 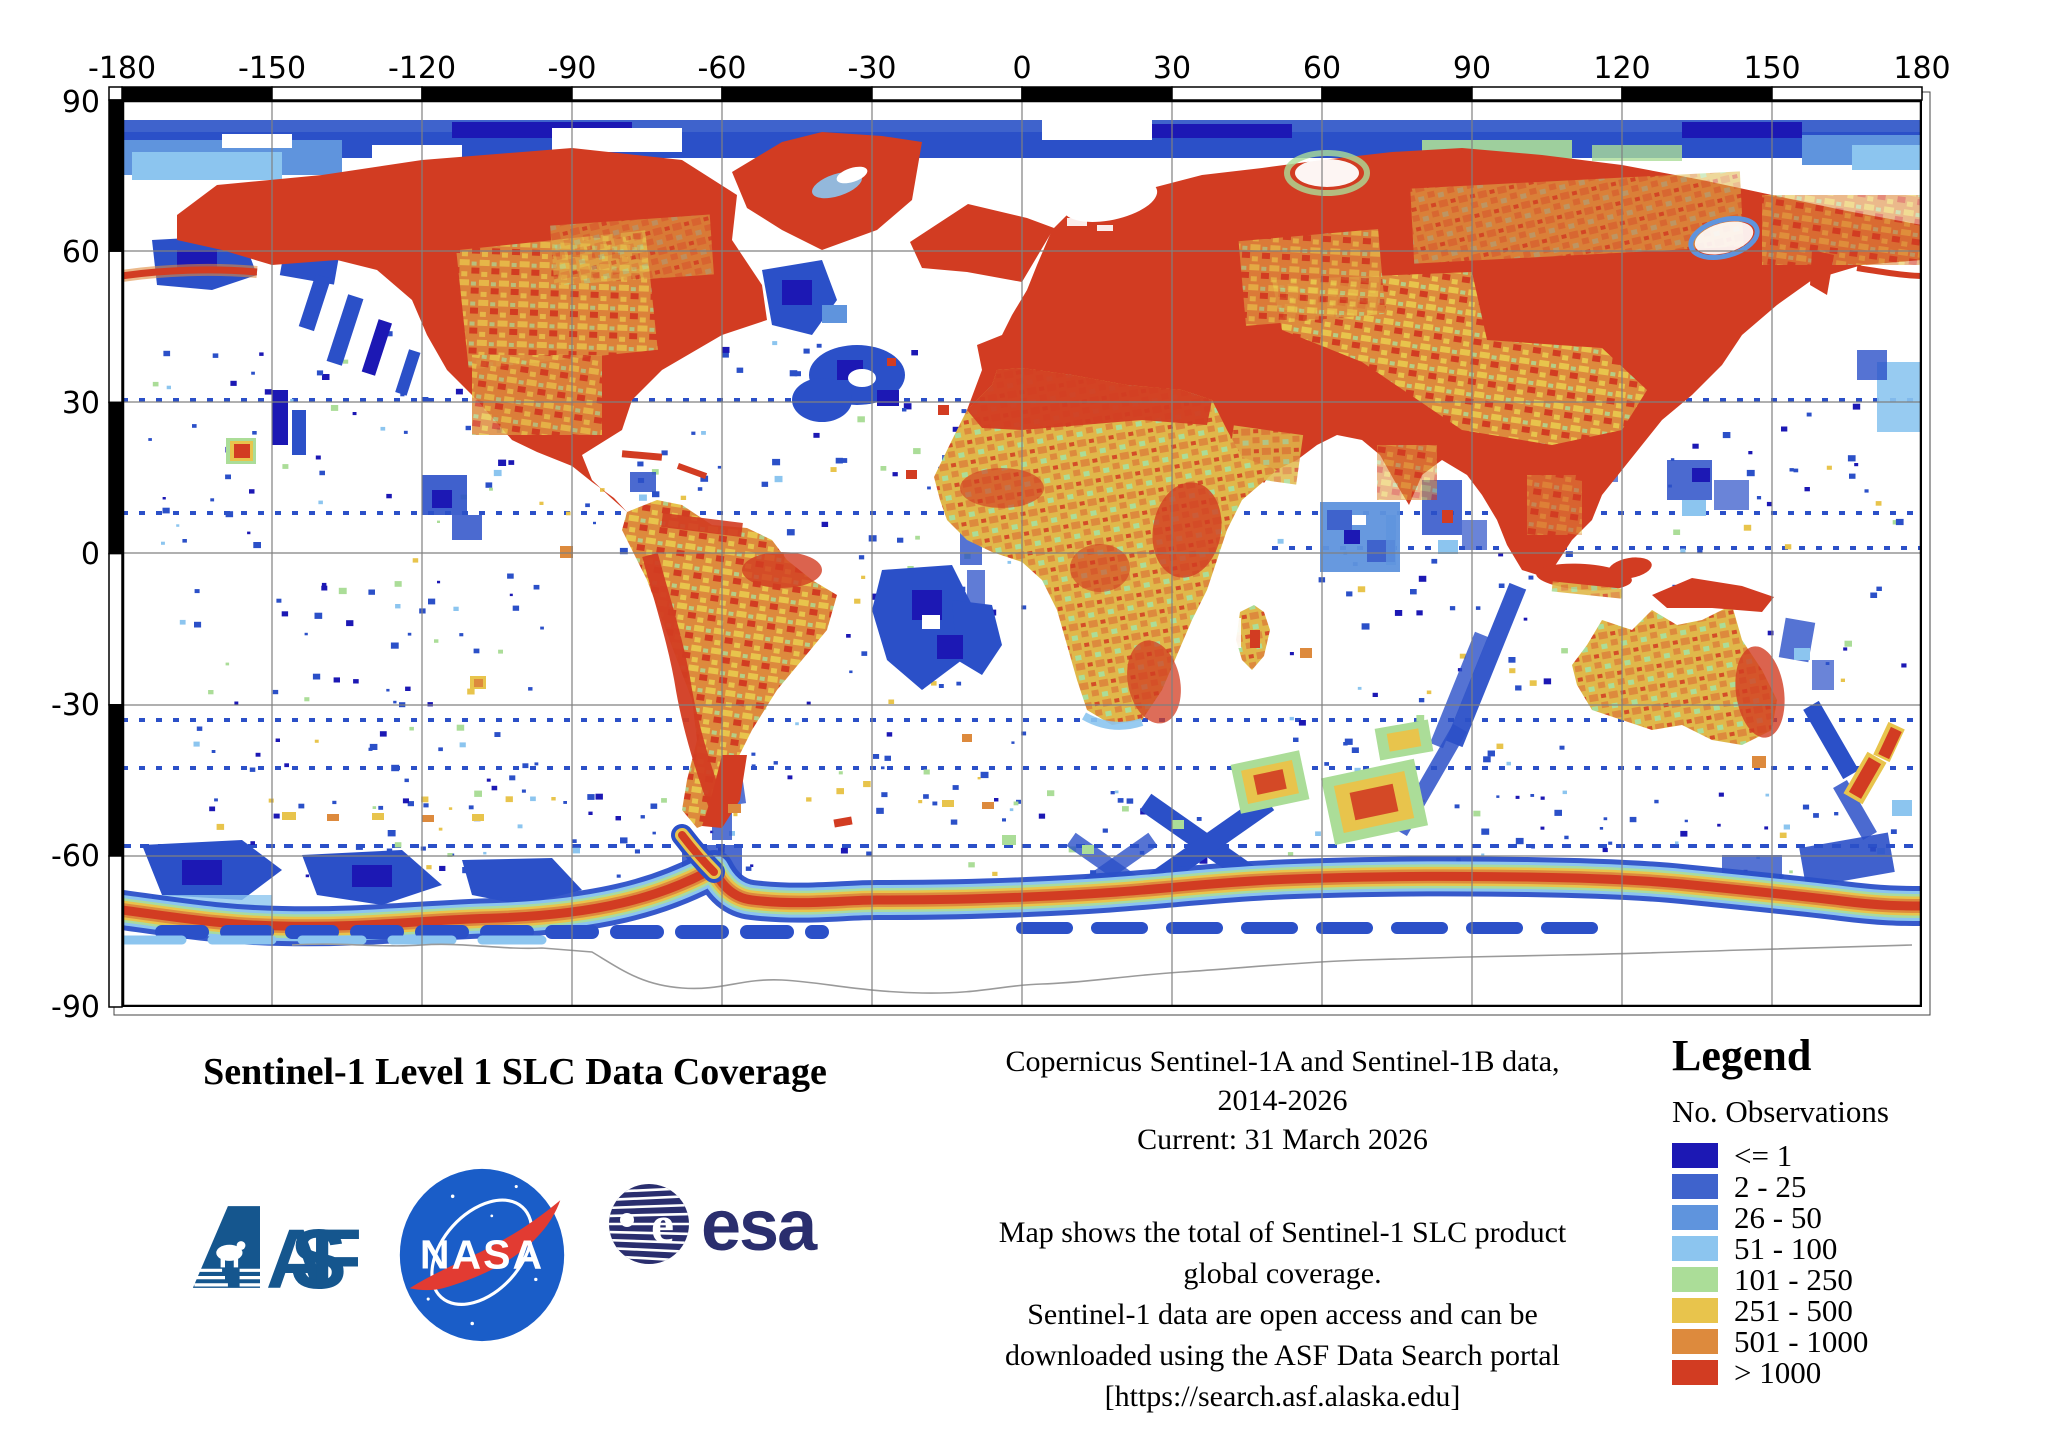 What do you see at coordinates (122, 68) in the screenshot?
I see `tick-label: -180` at bounding box center [122, 68].